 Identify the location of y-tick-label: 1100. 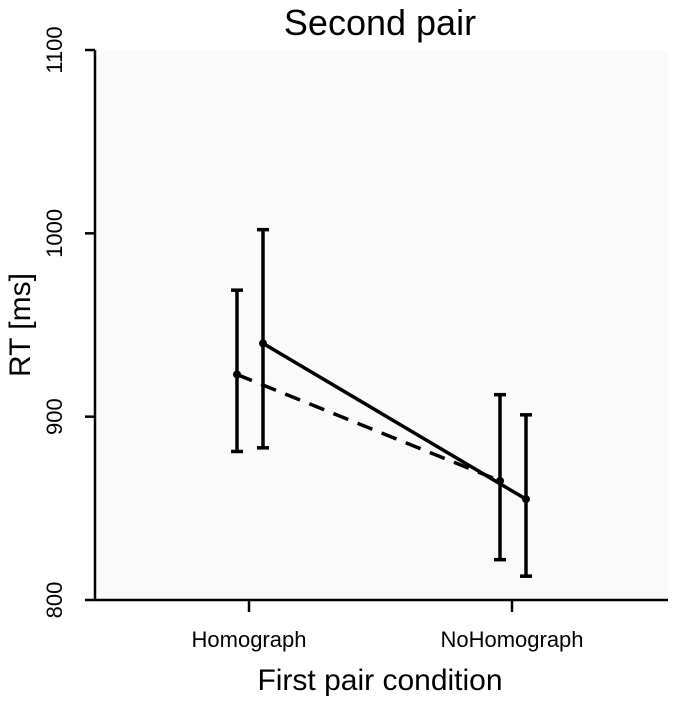
(54, 49).